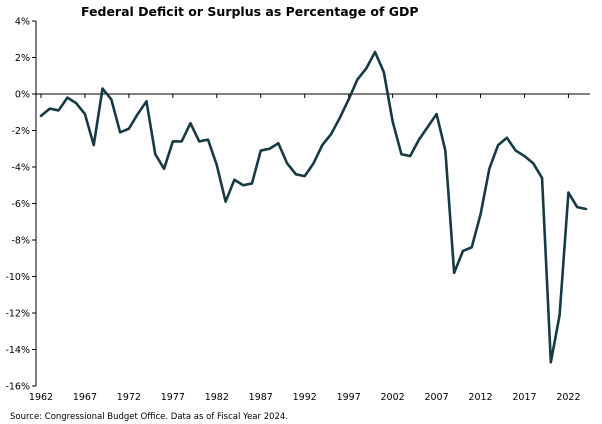 This screenshot has width=602, height=424. Describe the element at coordinates (17, 350) in the screenshot. I see `y-tick-label: -14%` at that location.